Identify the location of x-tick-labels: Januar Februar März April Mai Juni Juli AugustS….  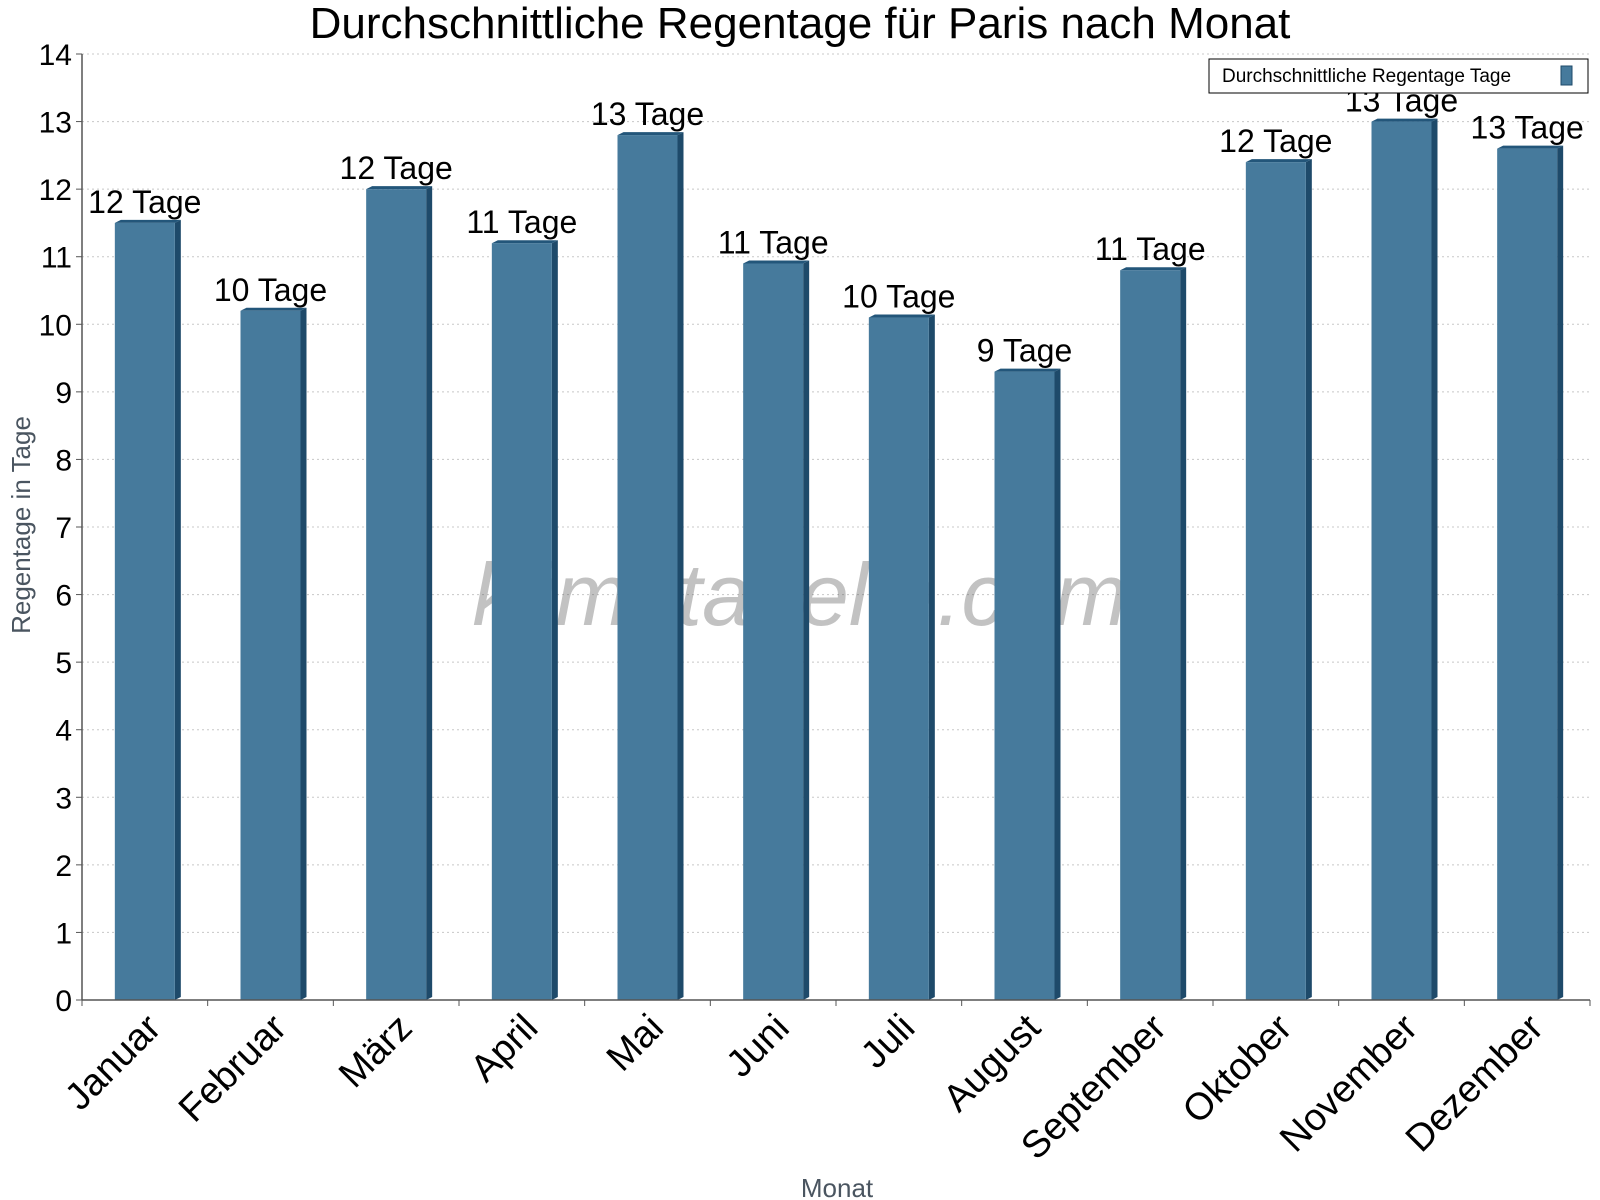
(804, 1086).